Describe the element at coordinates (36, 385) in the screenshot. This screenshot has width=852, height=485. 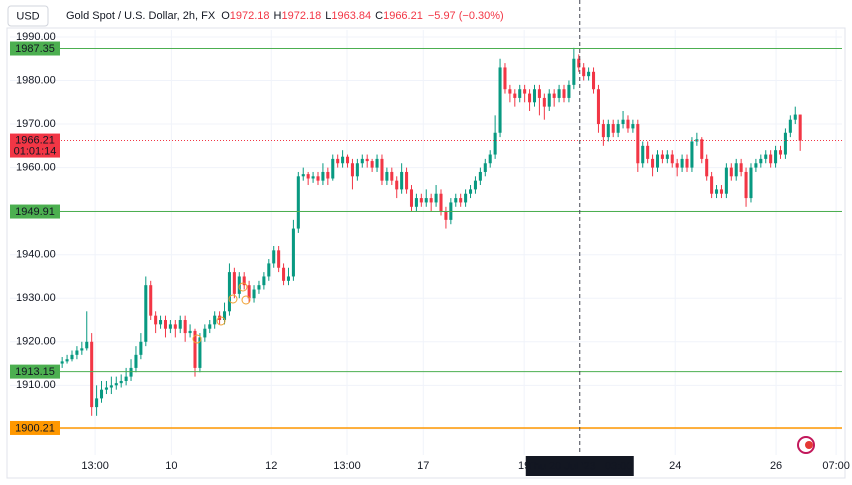
I see `y-tick-label: 1910.00` at that location.